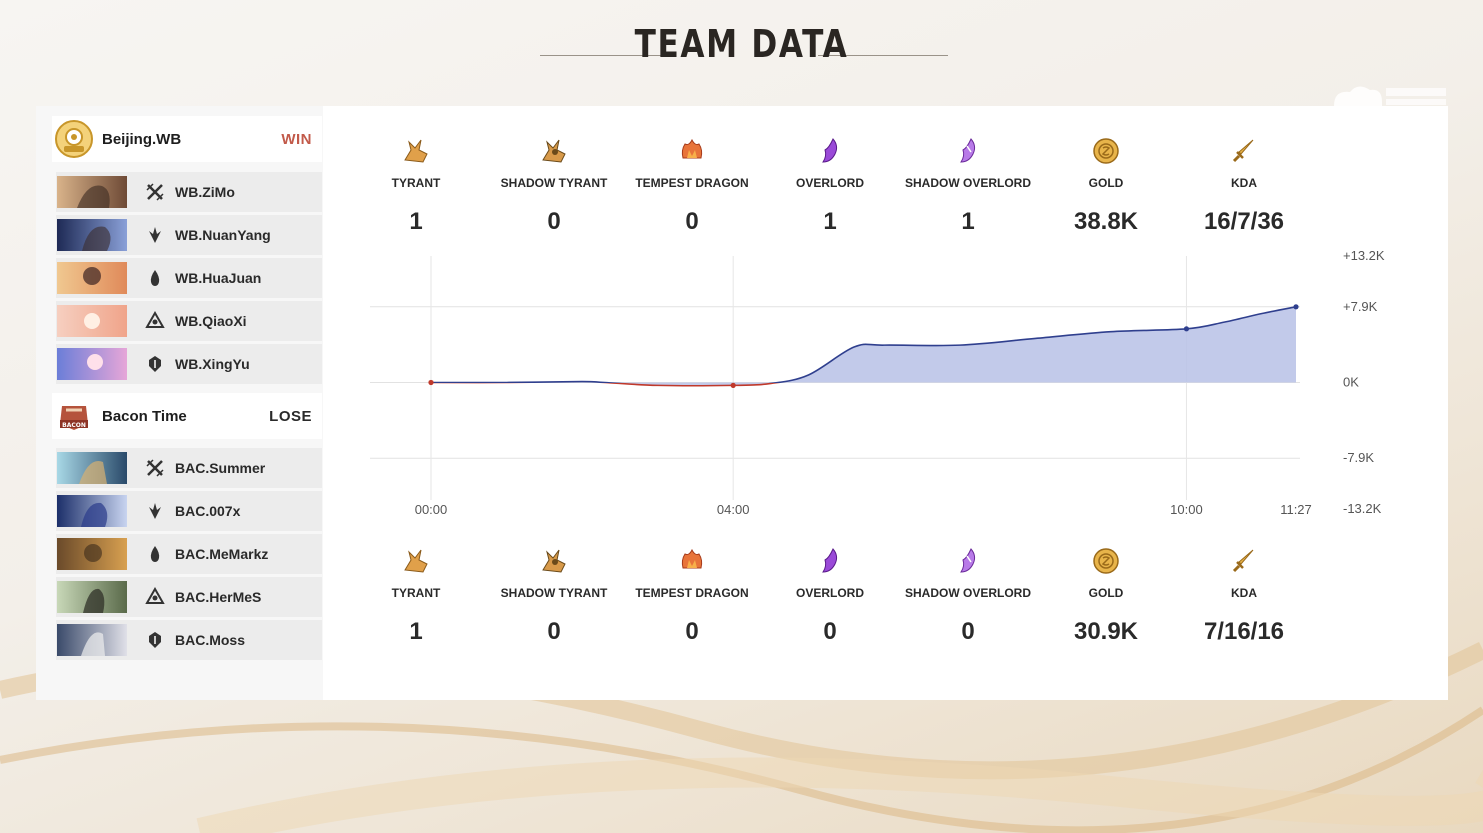 The height and width of the screenshot is (833, 1483). I want to click on stat-tyrant: TYRANT 1, so click(416, 596).